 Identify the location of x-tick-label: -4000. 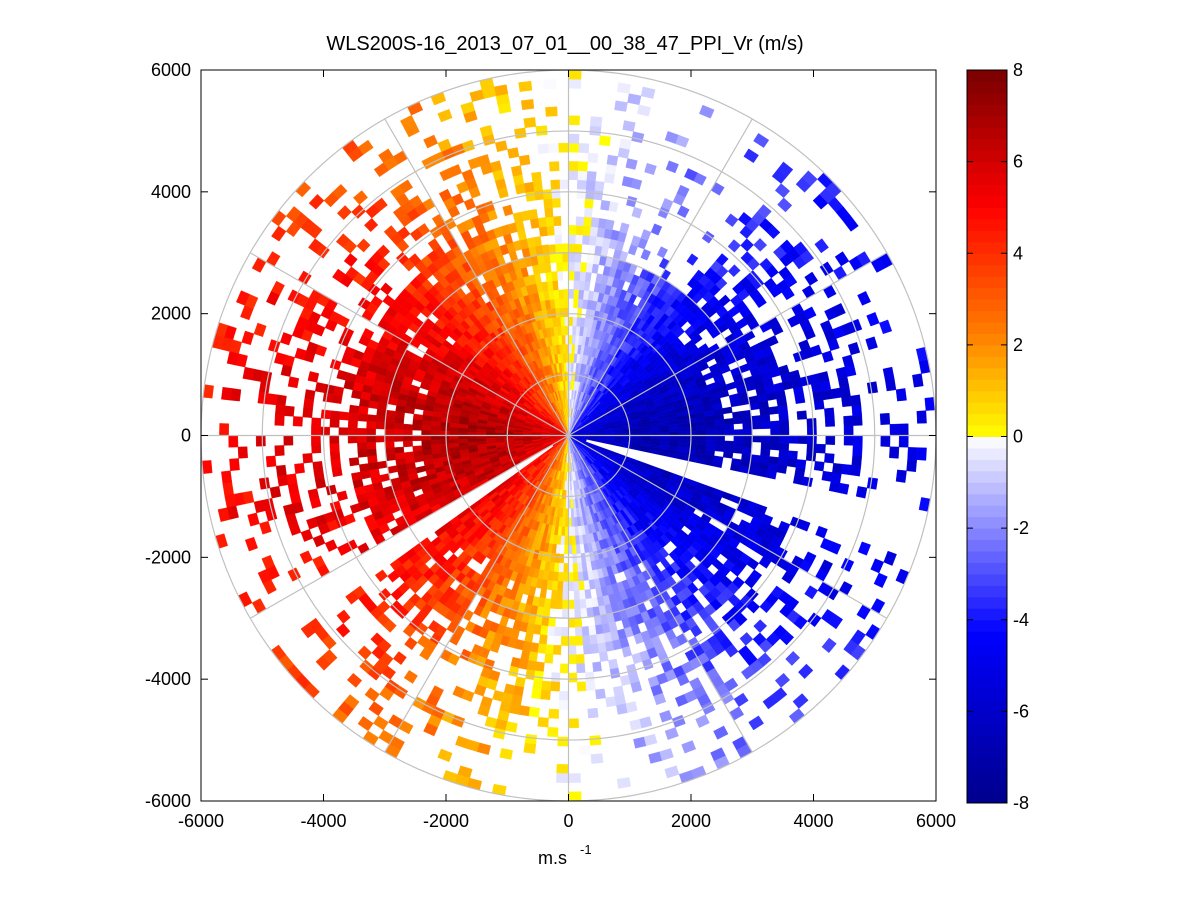
(323, 821).